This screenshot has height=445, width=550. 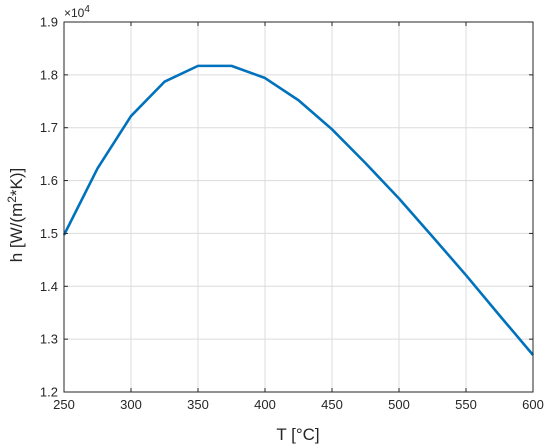 What do you see at coordinates (49, 74) in the screenshot?
I see `y-tick-label: 1.8` at bounding box center [49, 74].